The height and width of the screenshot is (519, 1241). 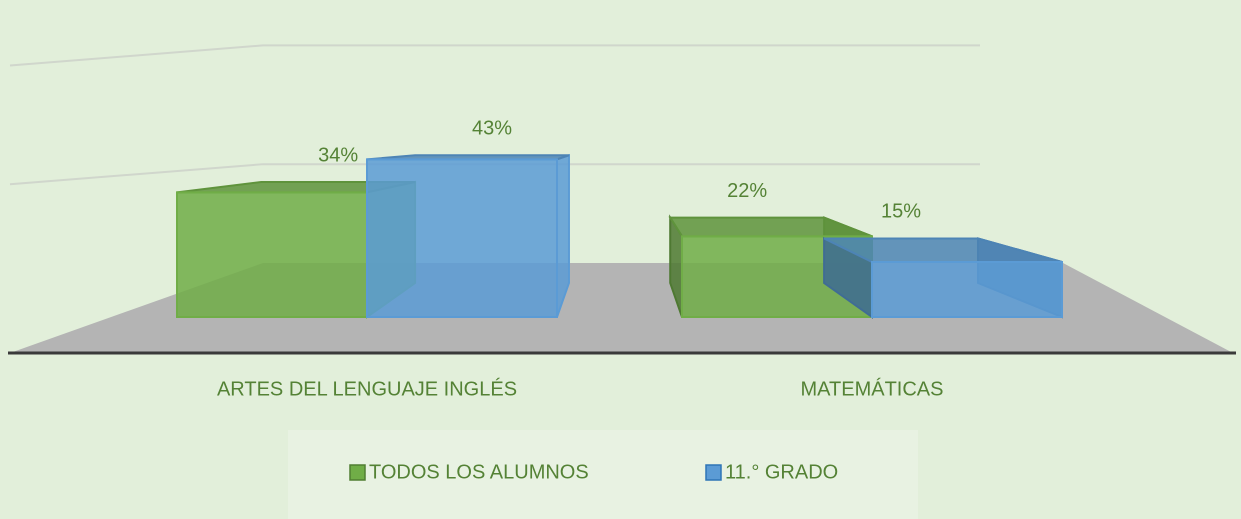 I want to click on value-label: 15%, so click(x=901, y=212).